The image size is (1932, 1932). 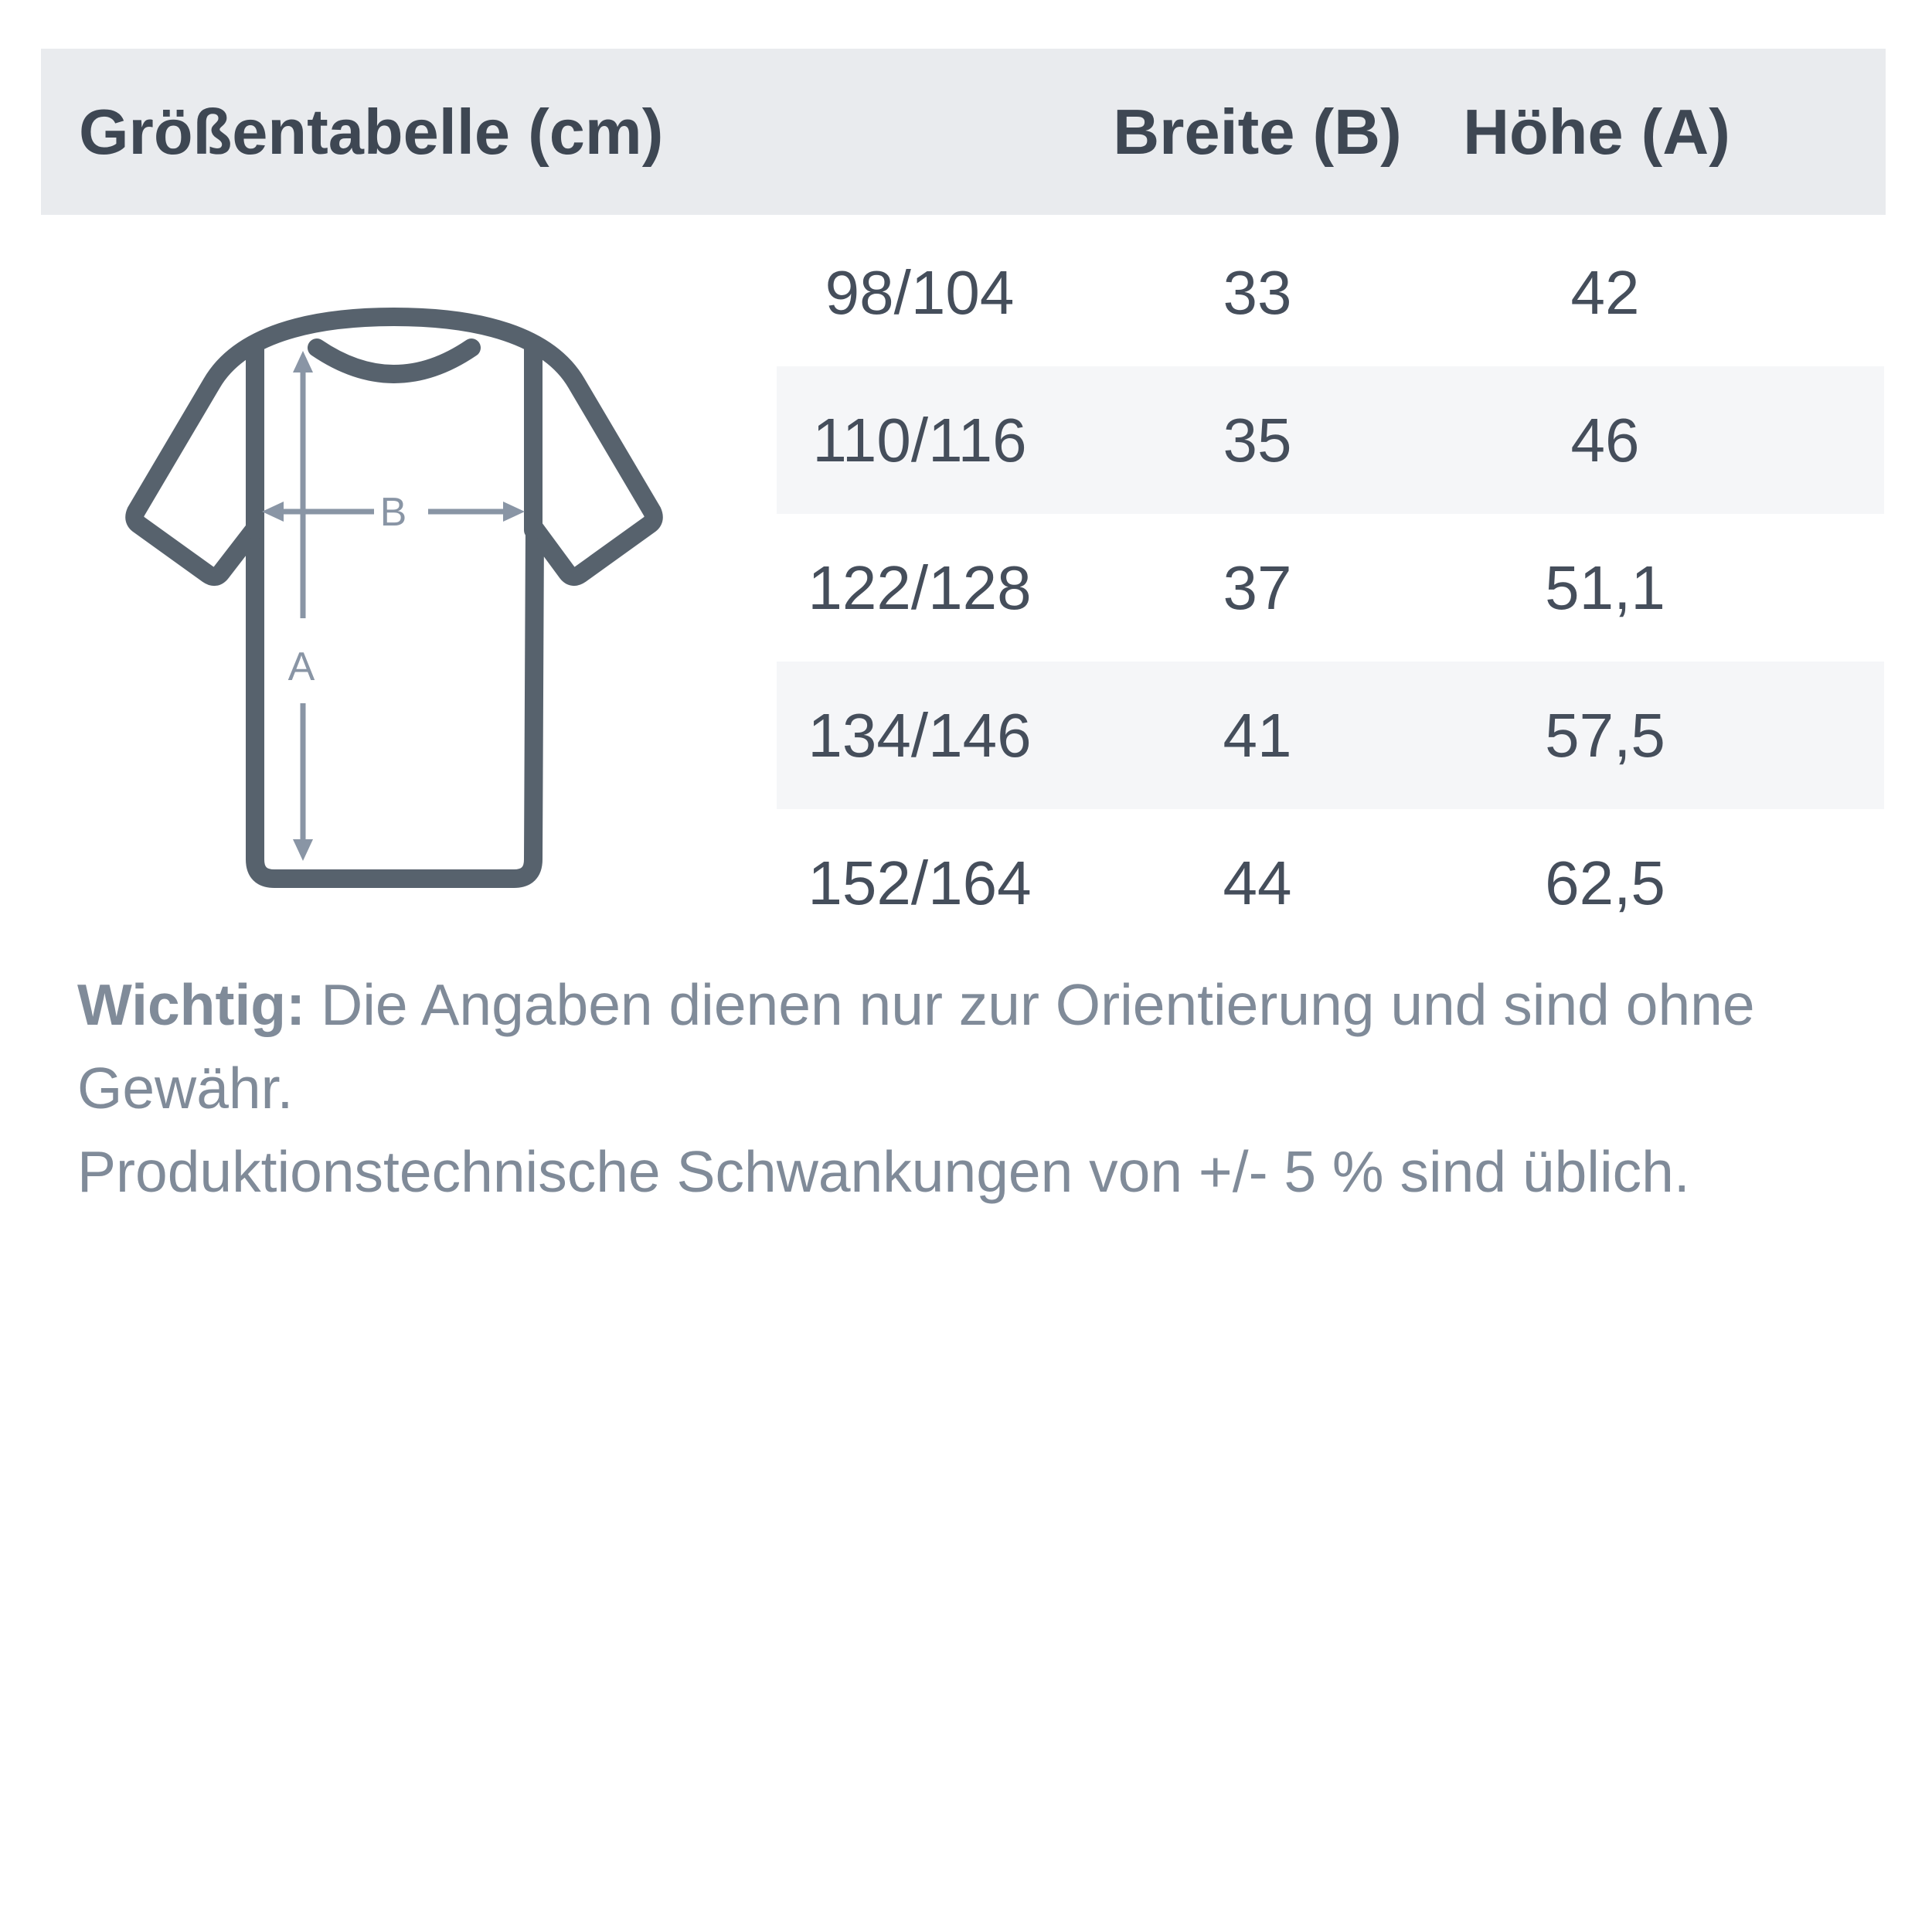 What do you see at coordinates (920, 440) in the screenshot?
I see `size-cell: 110/116` at bounding box center [920, 440].